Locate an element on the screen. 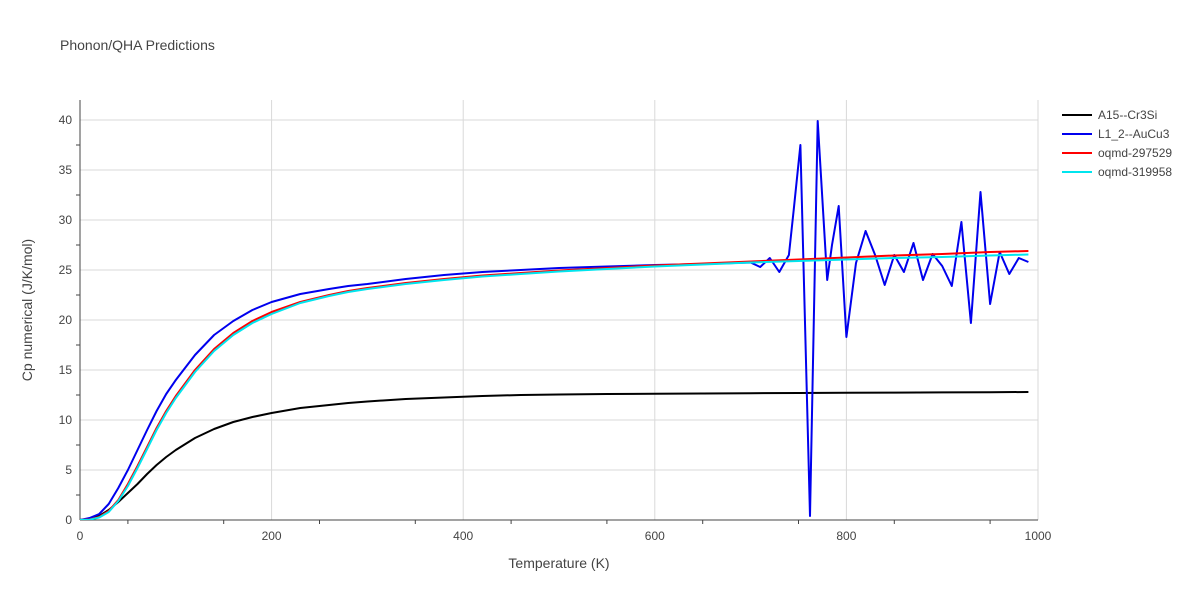  legend-label: oqmd-319958 is located at coordinates (1135, 172).